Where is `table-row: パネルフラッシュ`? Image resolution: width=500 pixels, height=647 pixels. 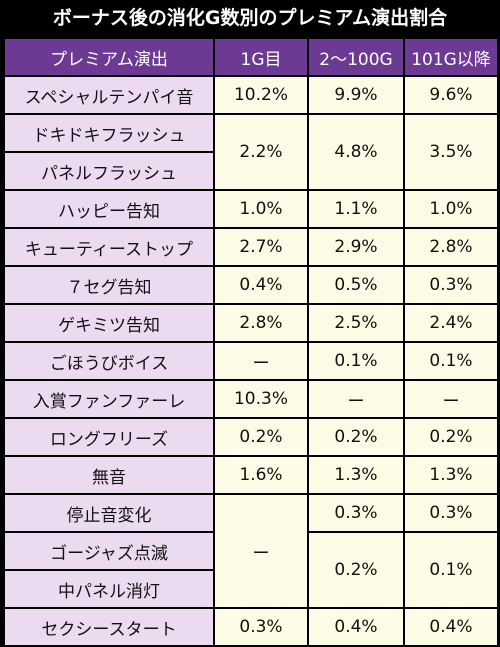 table-row: パネルフラッシュ is located at coordinates (250, 171).